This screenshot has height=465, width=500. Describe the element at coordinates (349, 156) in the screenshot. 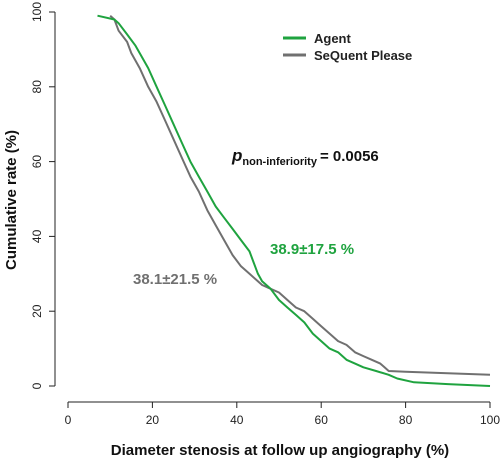

I see `p-value: = 0.0056` at that location.